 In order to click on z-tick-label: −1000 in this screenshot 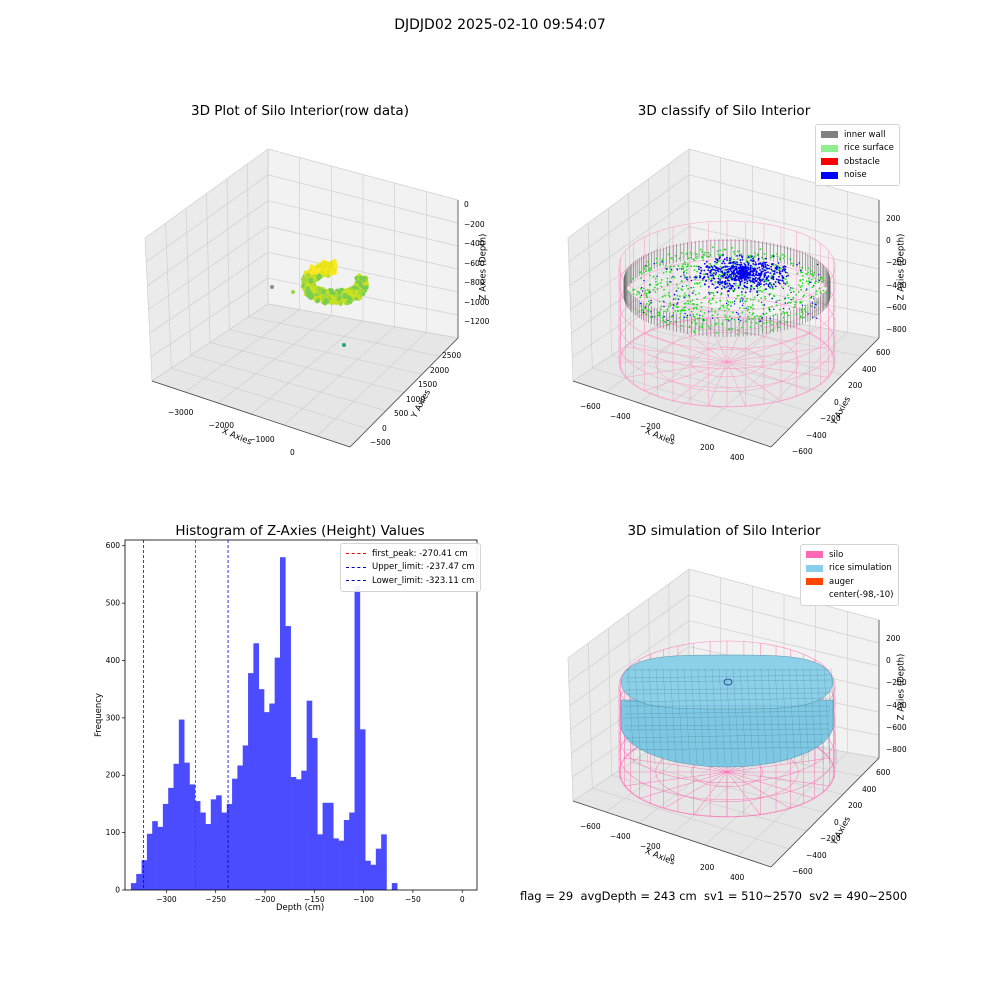, I will do `click(477, 302)`.